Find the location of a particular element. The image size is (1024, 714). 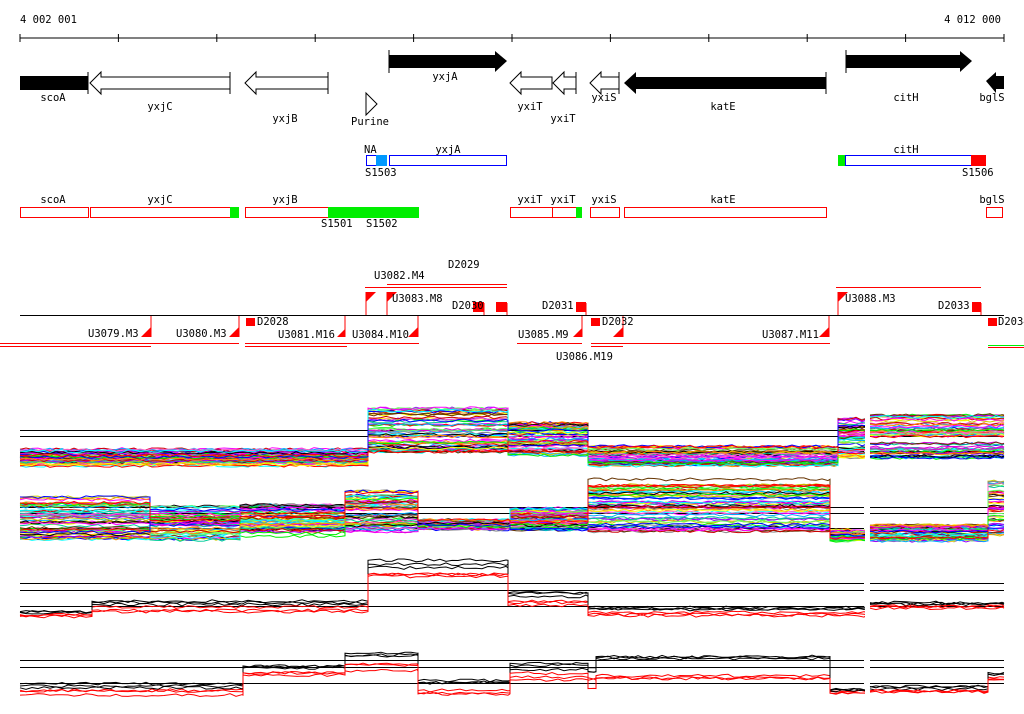

gene-label: scoA is located at coordinates (53, 98).